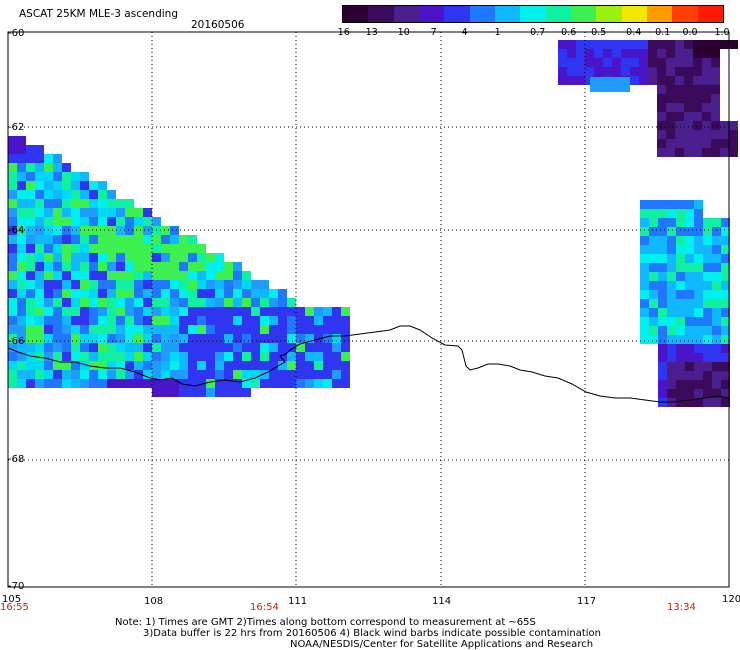  I want to click on colorbar, so click(533, 14).